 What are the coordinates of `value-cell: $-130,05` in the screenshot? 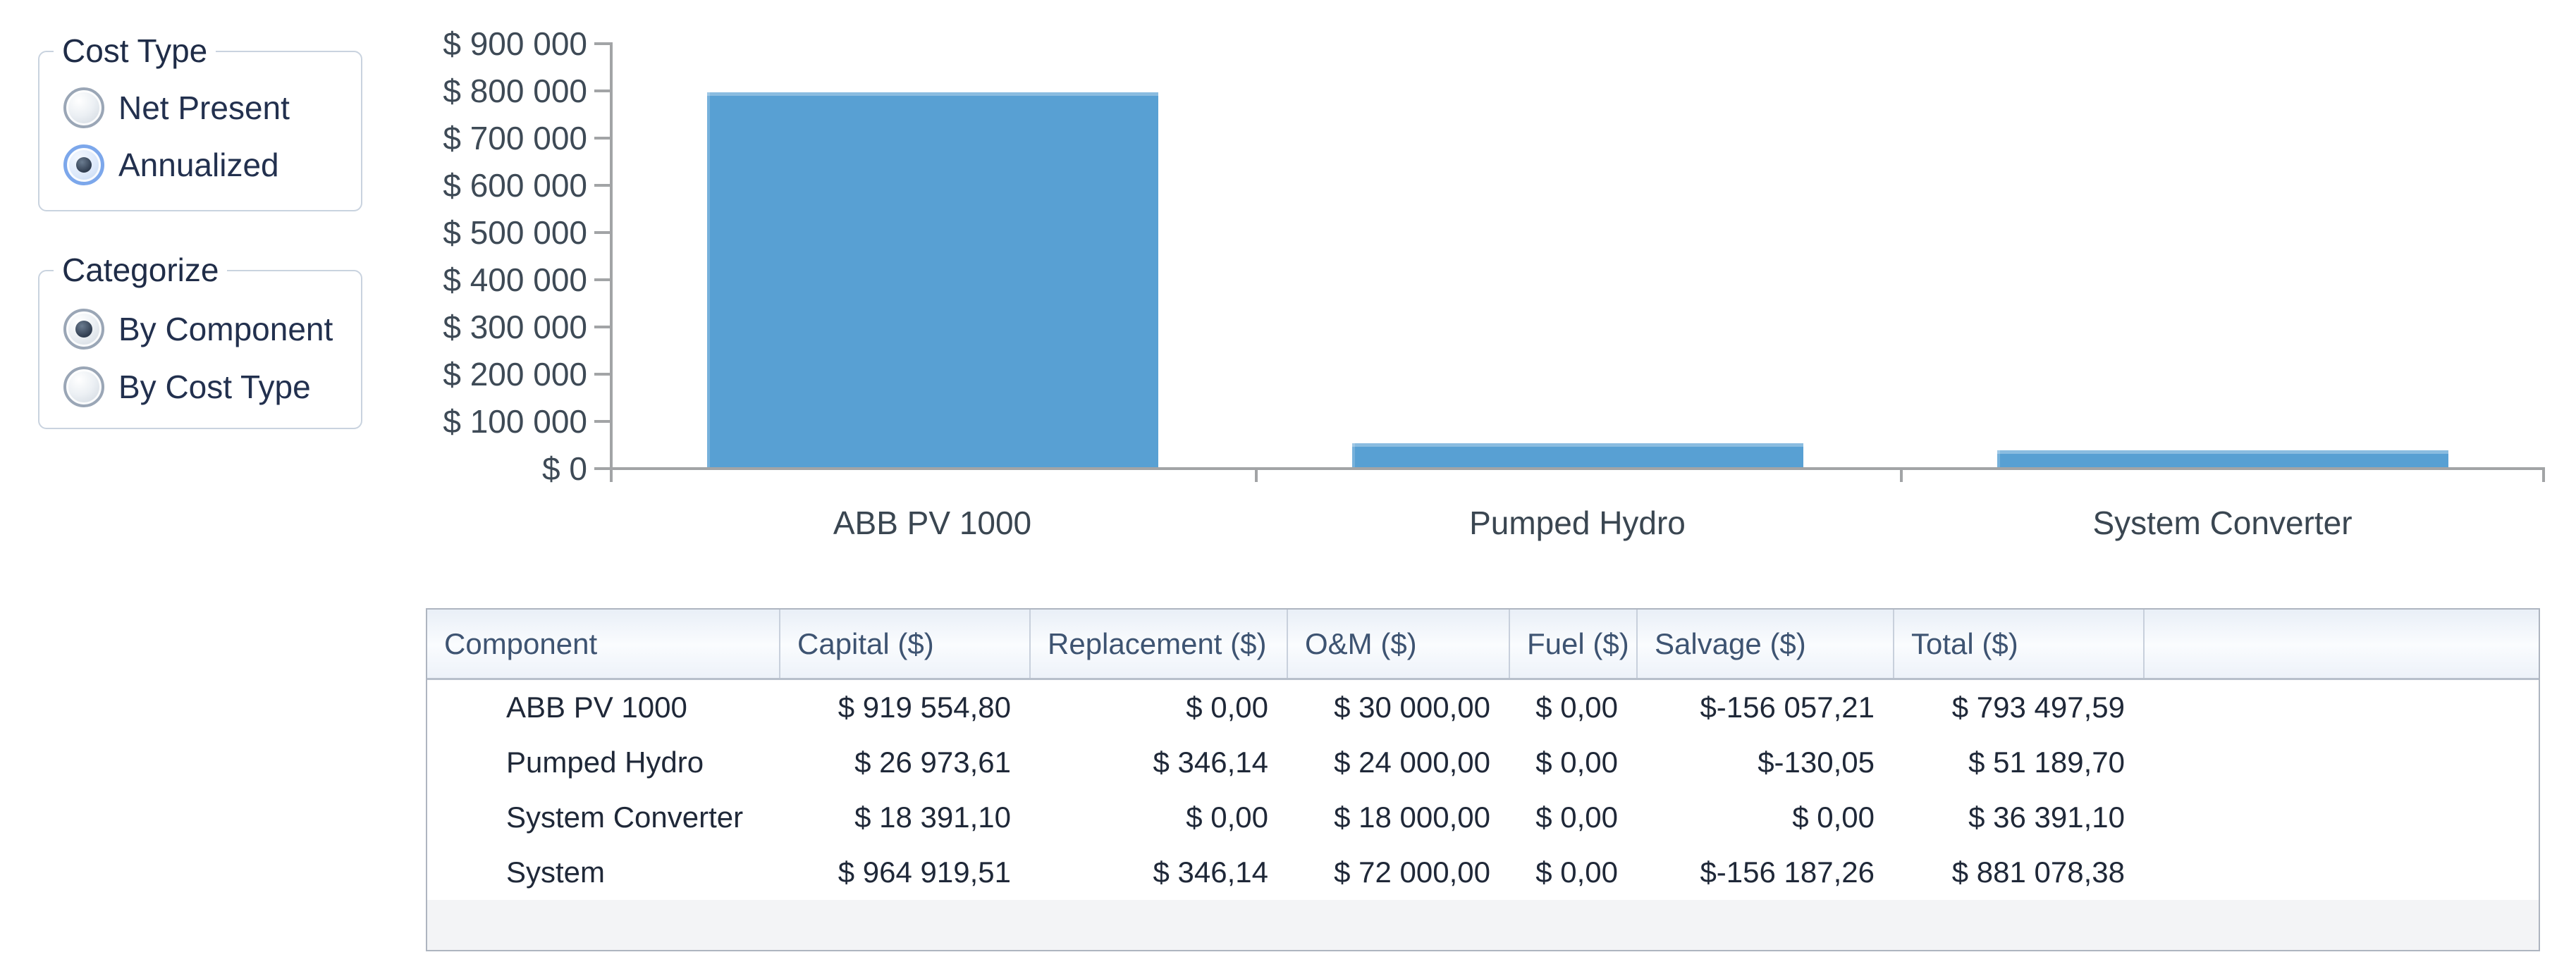 It's located at (1816, 762).